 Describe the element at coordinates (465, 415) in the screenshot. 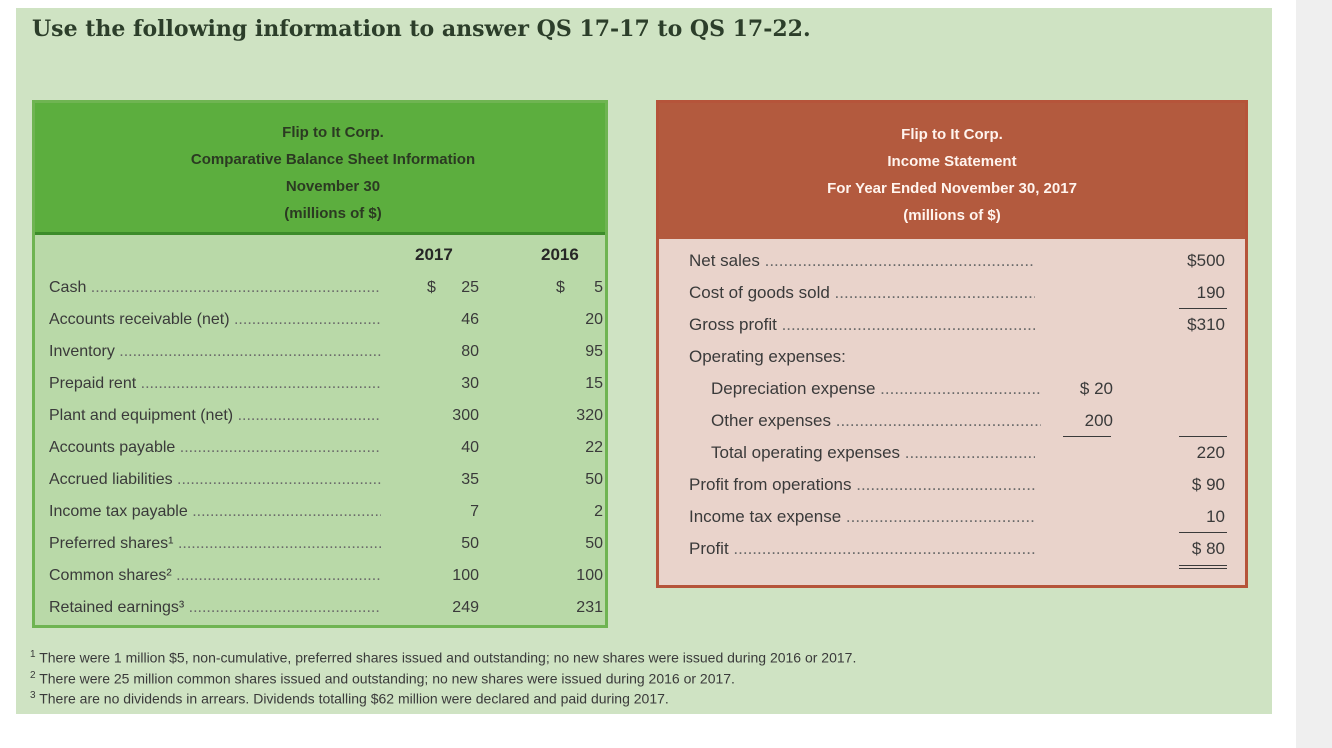

I see `value-2017: 300` at that location.